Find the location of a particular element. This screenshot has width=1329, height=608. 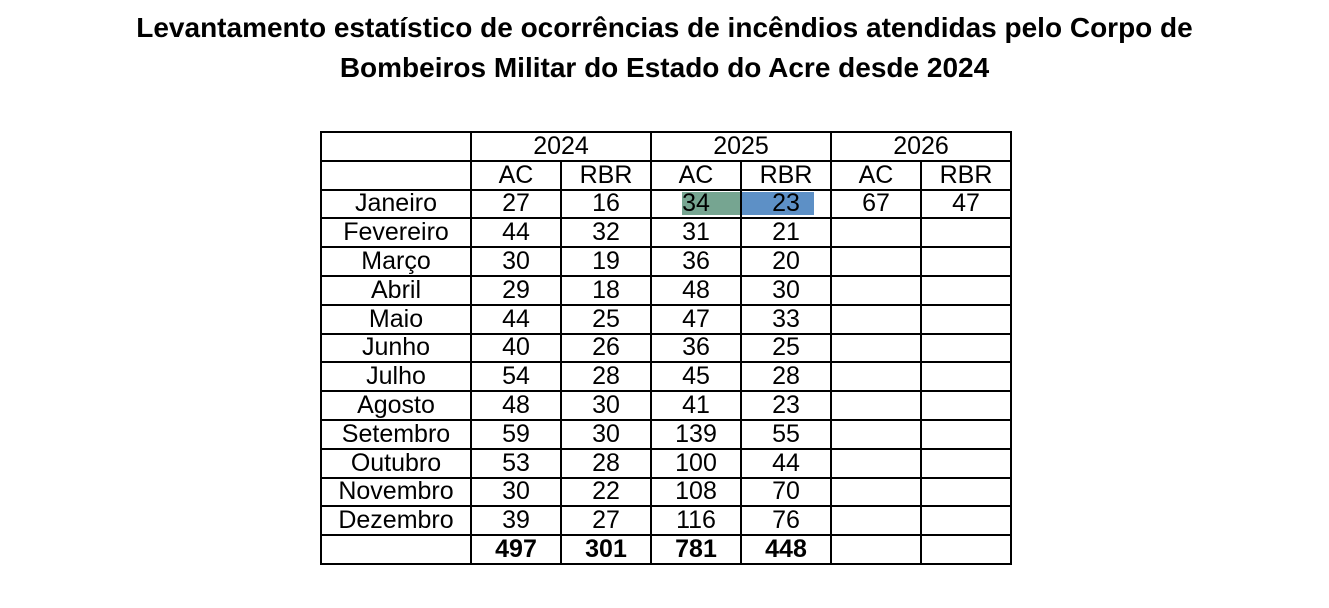

year-header-row: 2024 2025 2026 is located at coordinates (666, 146).